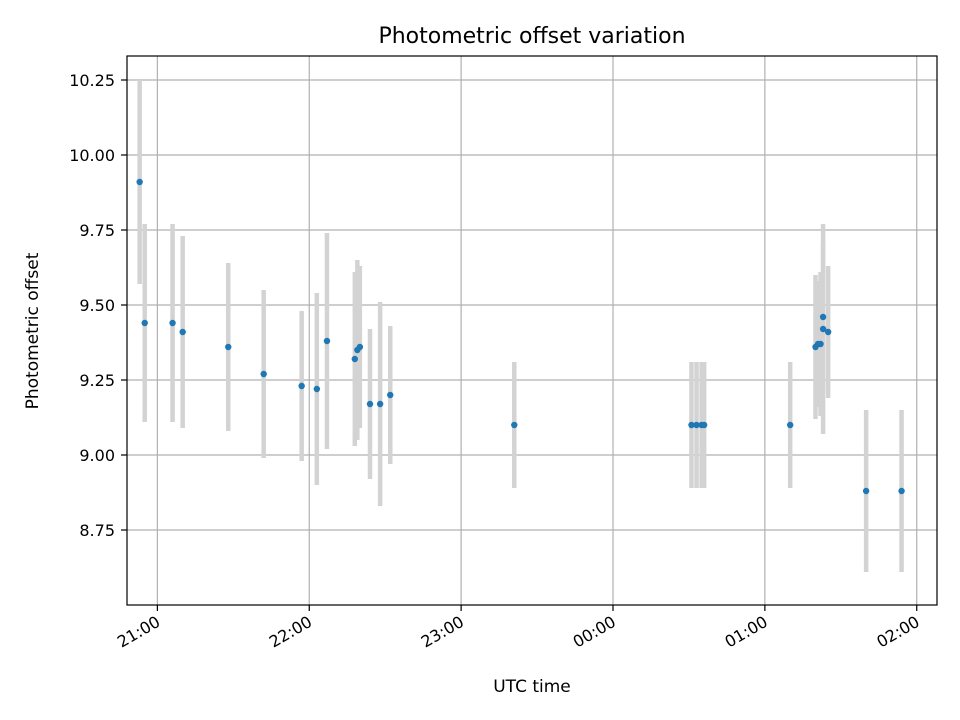 The width and height of the screenshot is (960, 720). I want to click on y-tick-label: 9.25, so click(97, 380).